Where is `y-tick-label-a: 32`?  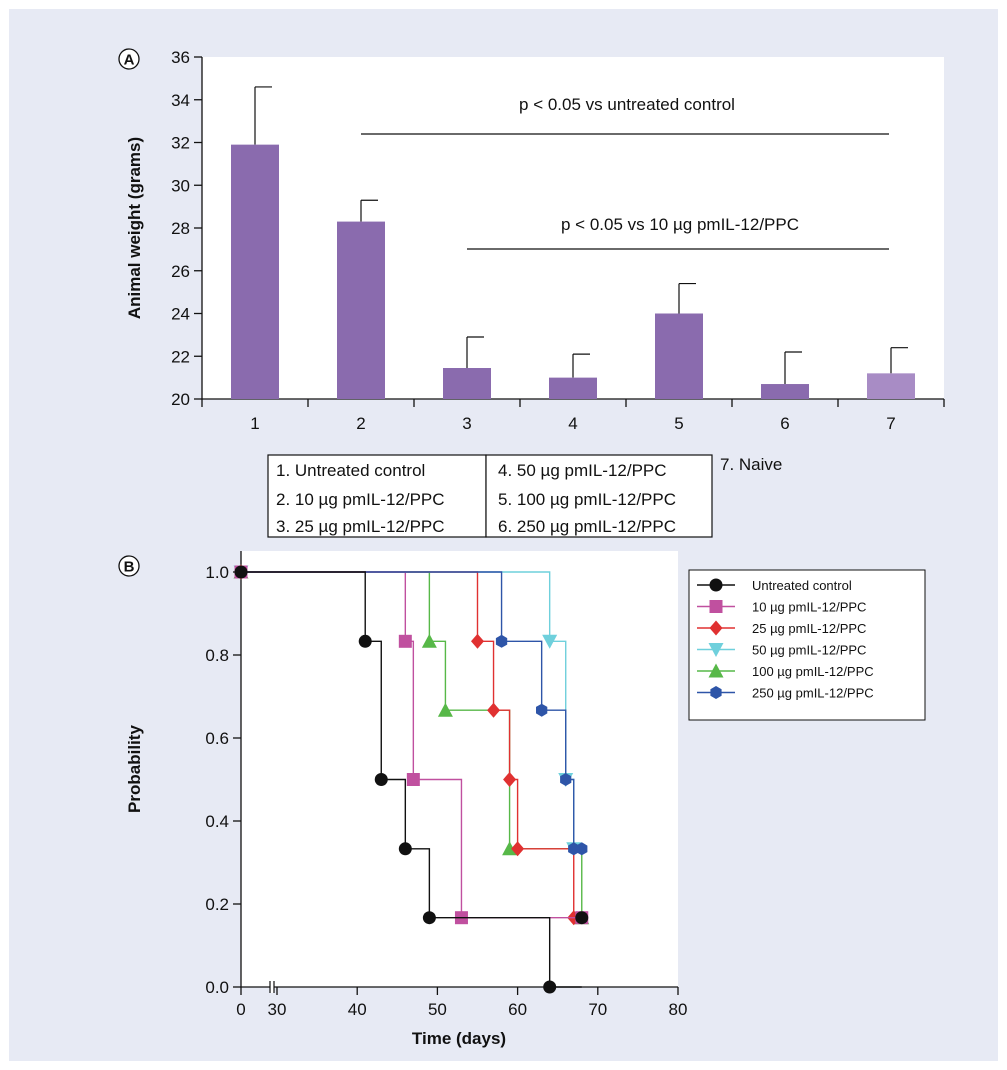
y-tick-label-a: 32 is located at coordinates (180, 143).